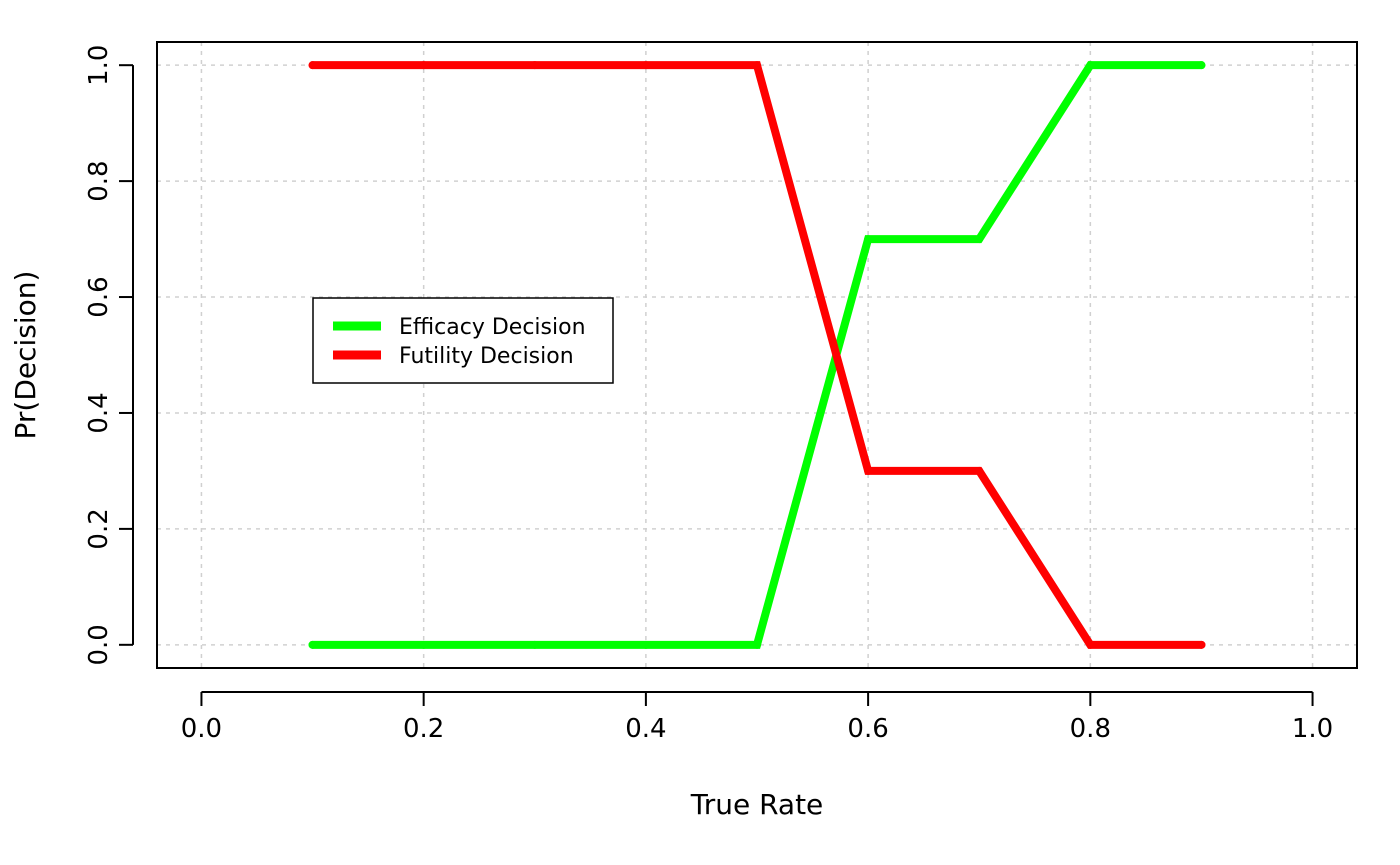 The width and height of the screenshot is (1400, 865). I want to click on x-axis-title: True Rate, so click(757, 804).